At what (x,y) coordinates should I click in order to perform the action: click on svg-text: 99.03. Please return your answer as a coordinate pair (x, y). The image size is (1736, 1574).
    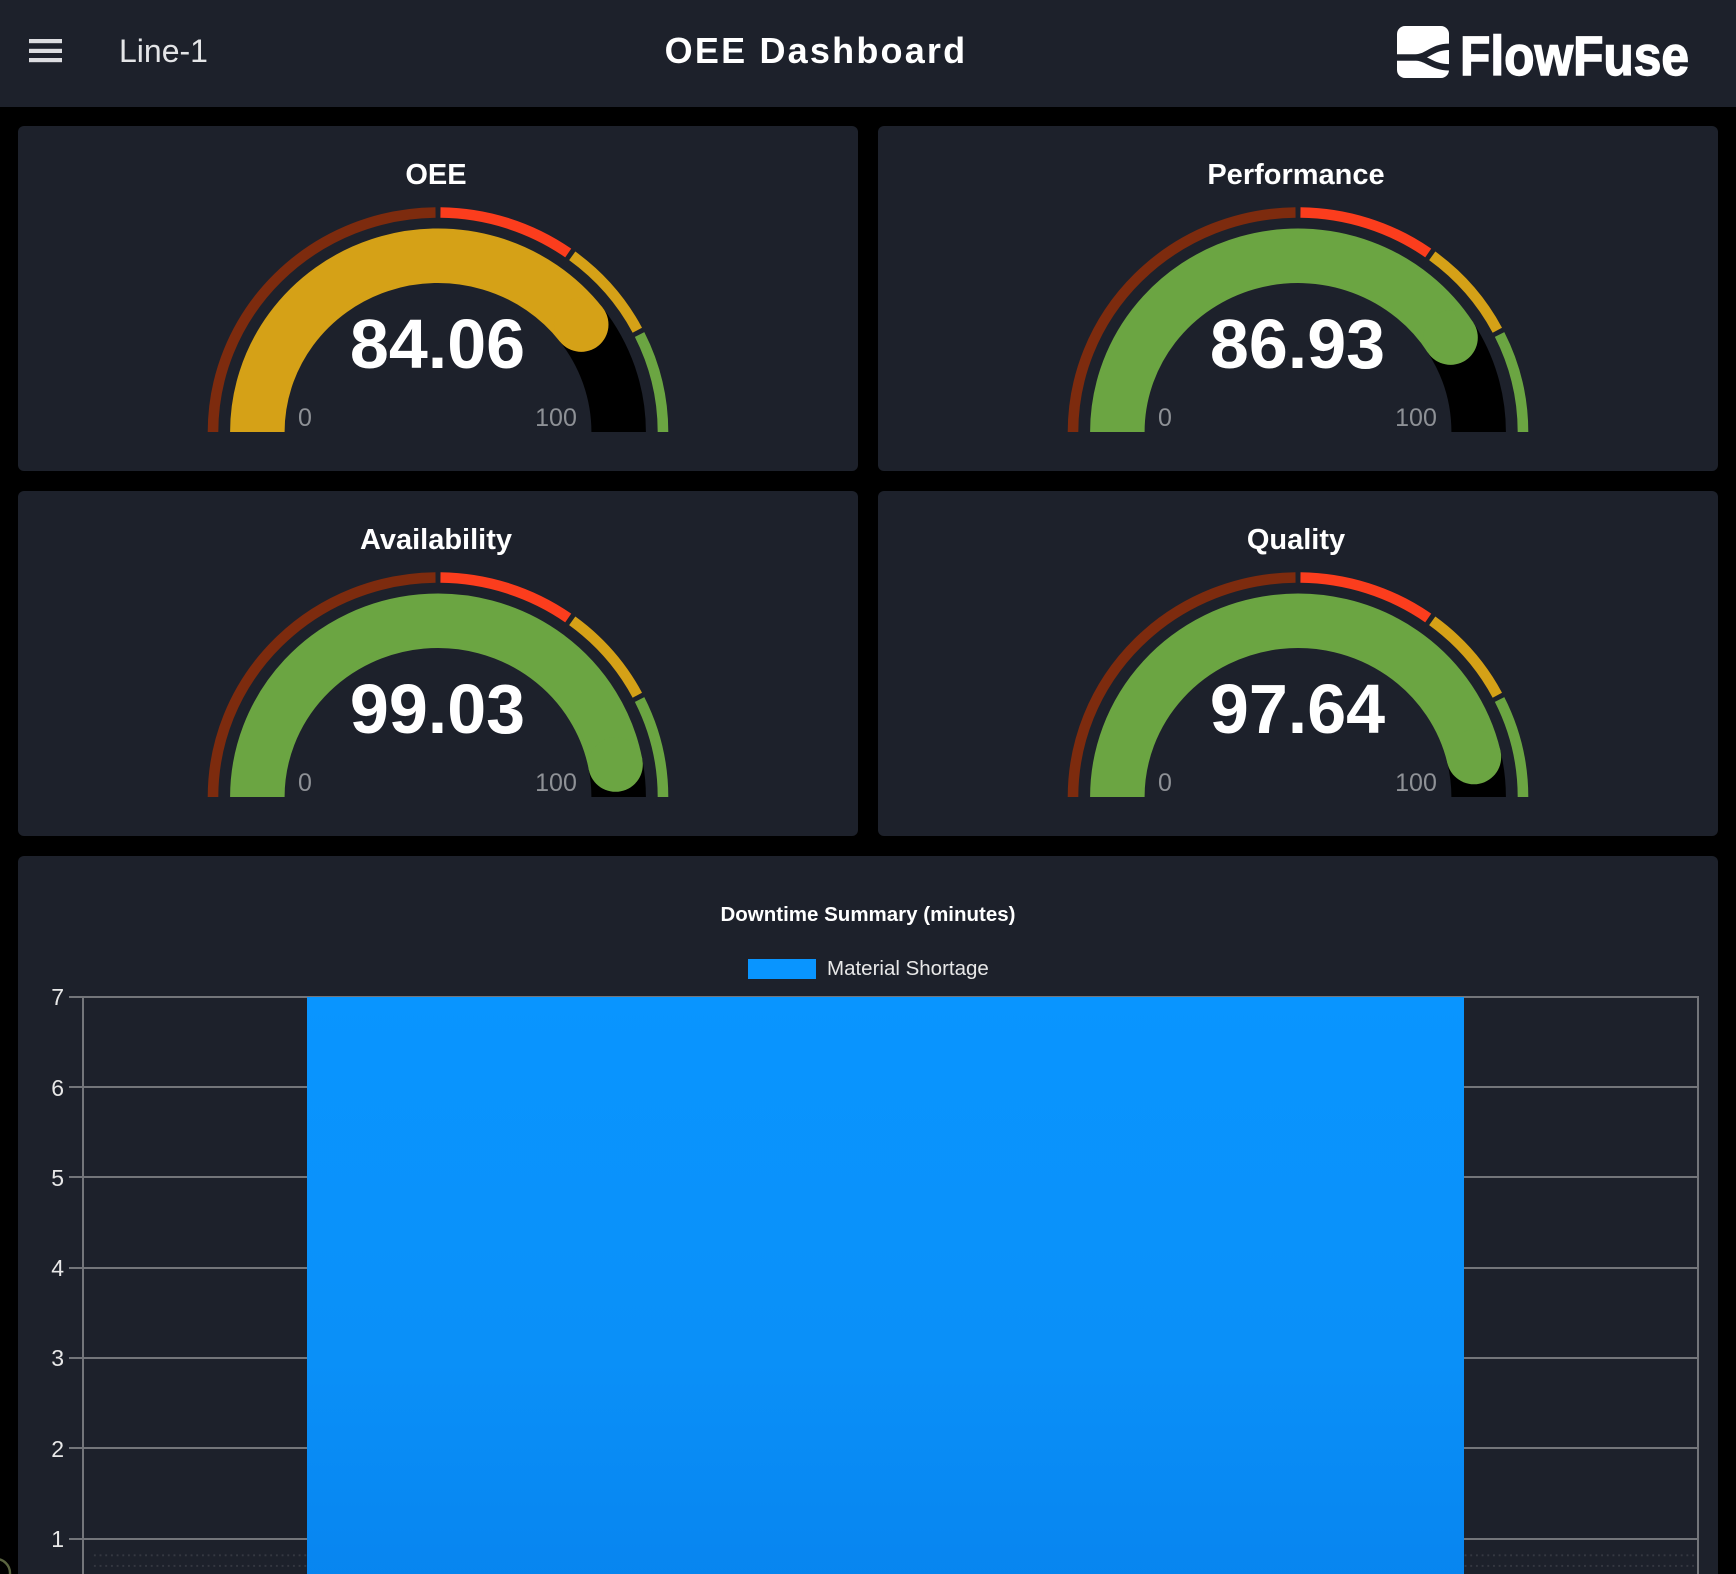
    Looking at the image, I should click on (437, 709).